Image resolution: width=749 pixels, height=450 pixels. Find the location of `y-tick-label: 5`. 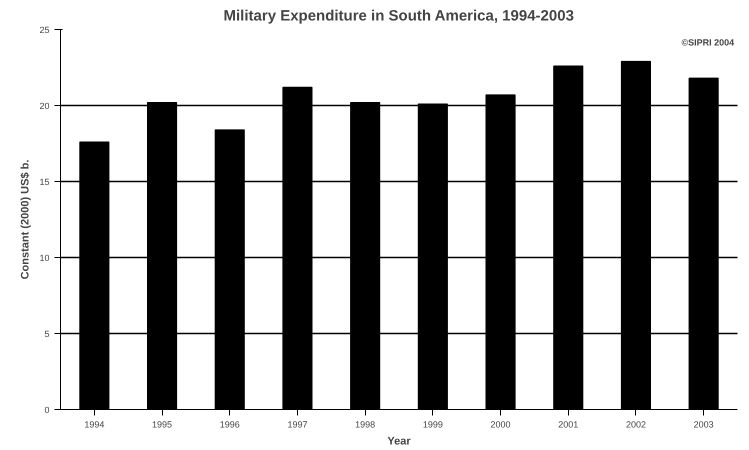

y-tick-label: 5 is located at coordinates (47, 334).